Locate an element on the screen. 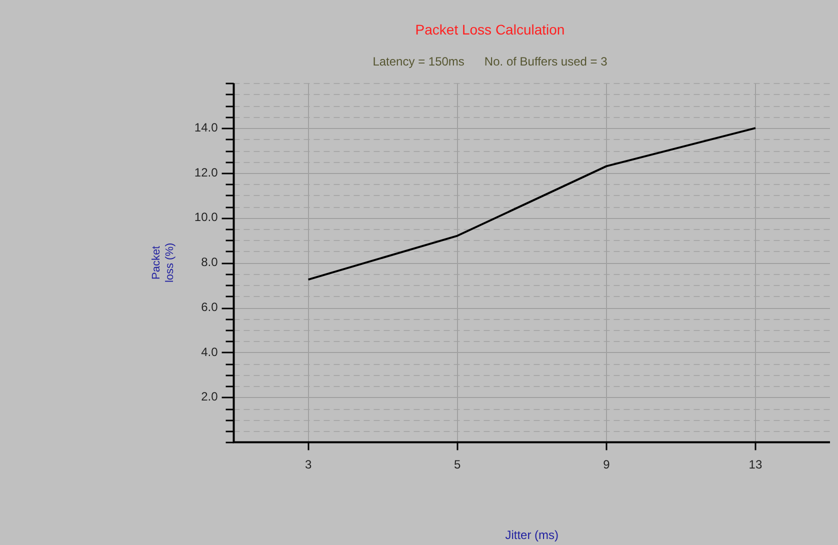 Image resolution: width=838 pixels, height=545 pixels. y-tick-label: 10.0 is located at coordinates (206, 217).